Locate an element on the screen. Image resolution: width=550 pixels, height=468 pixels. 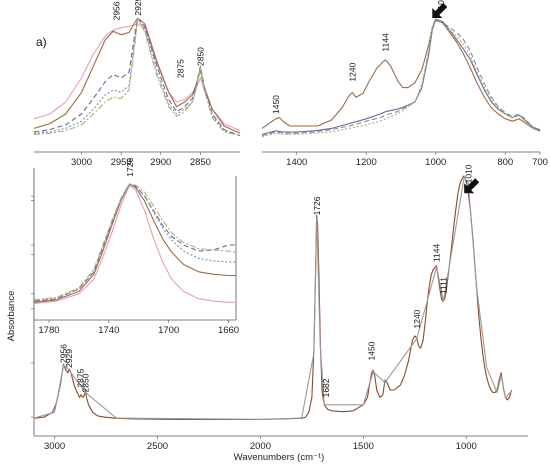
x-axis-title: Wavenumbers (cm⁻¹) is located at coordinates (279, 457).